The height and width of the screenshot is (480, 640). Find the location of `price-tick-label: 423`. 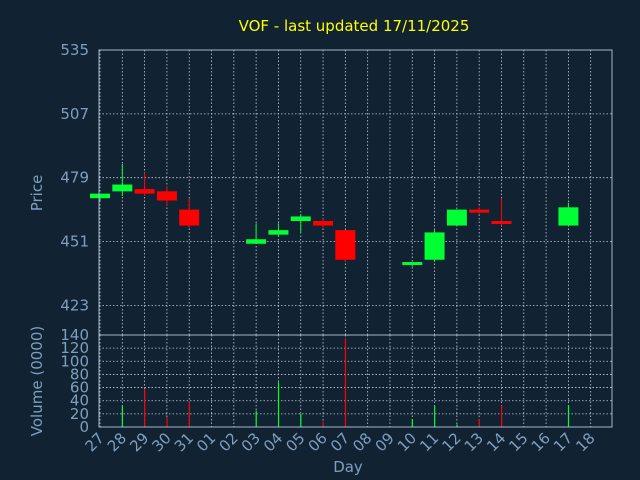

price-tick-label: 423 is located at coordinates (74, 305).